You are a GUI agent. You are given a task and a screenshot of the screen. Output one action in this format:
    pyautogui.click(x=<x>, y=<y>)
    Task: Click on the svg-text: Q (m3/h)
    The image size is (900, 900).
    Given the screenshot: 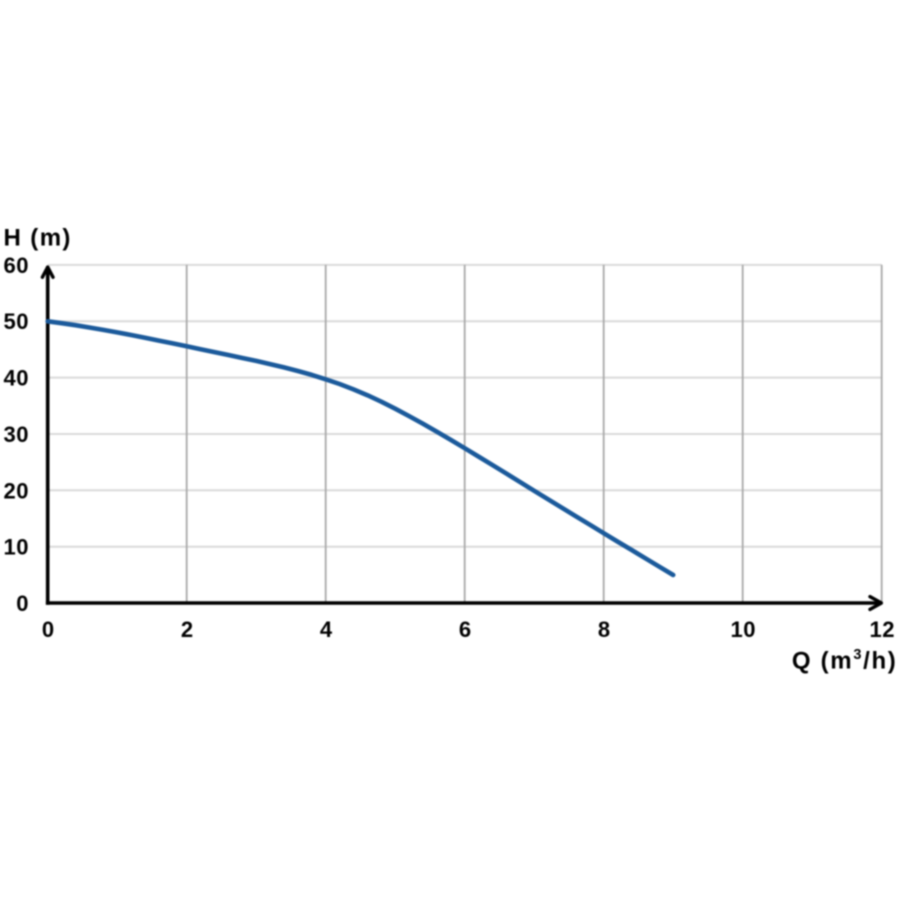 What is the action you would take?
    pyautogui.click(x=845, y=661)
    